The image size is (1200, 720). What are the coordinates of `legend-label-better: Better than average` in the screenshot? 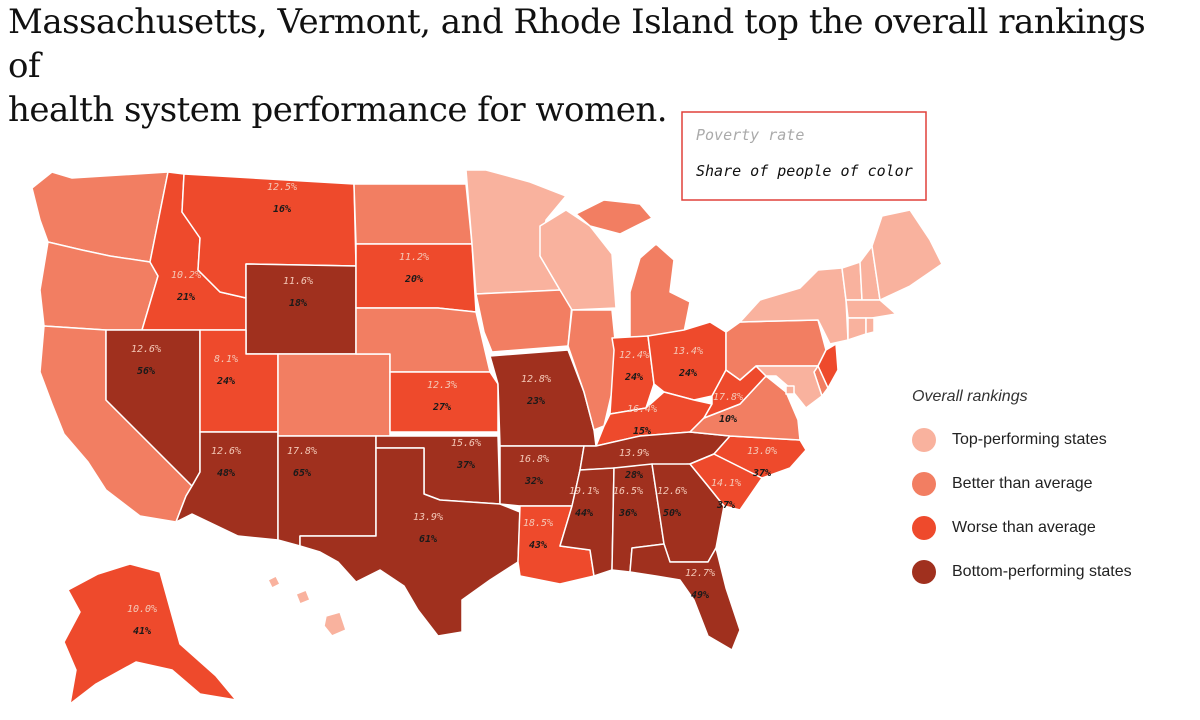 It's located at (1022, 483).